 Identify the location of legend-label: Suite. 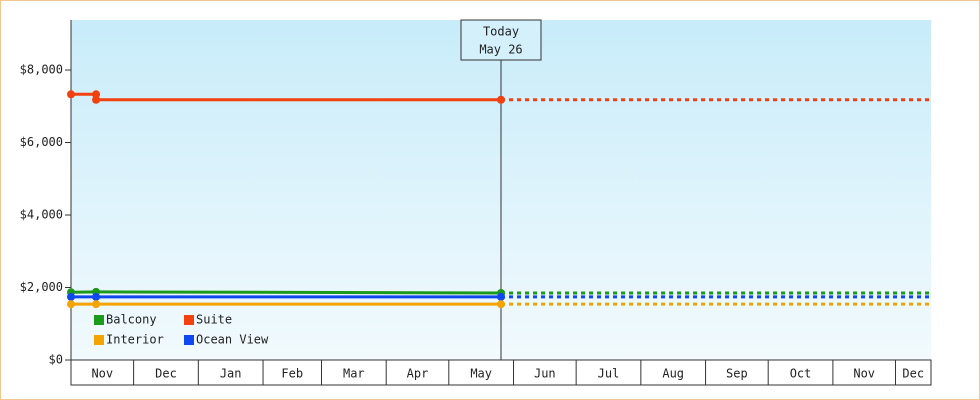
(214, 320).